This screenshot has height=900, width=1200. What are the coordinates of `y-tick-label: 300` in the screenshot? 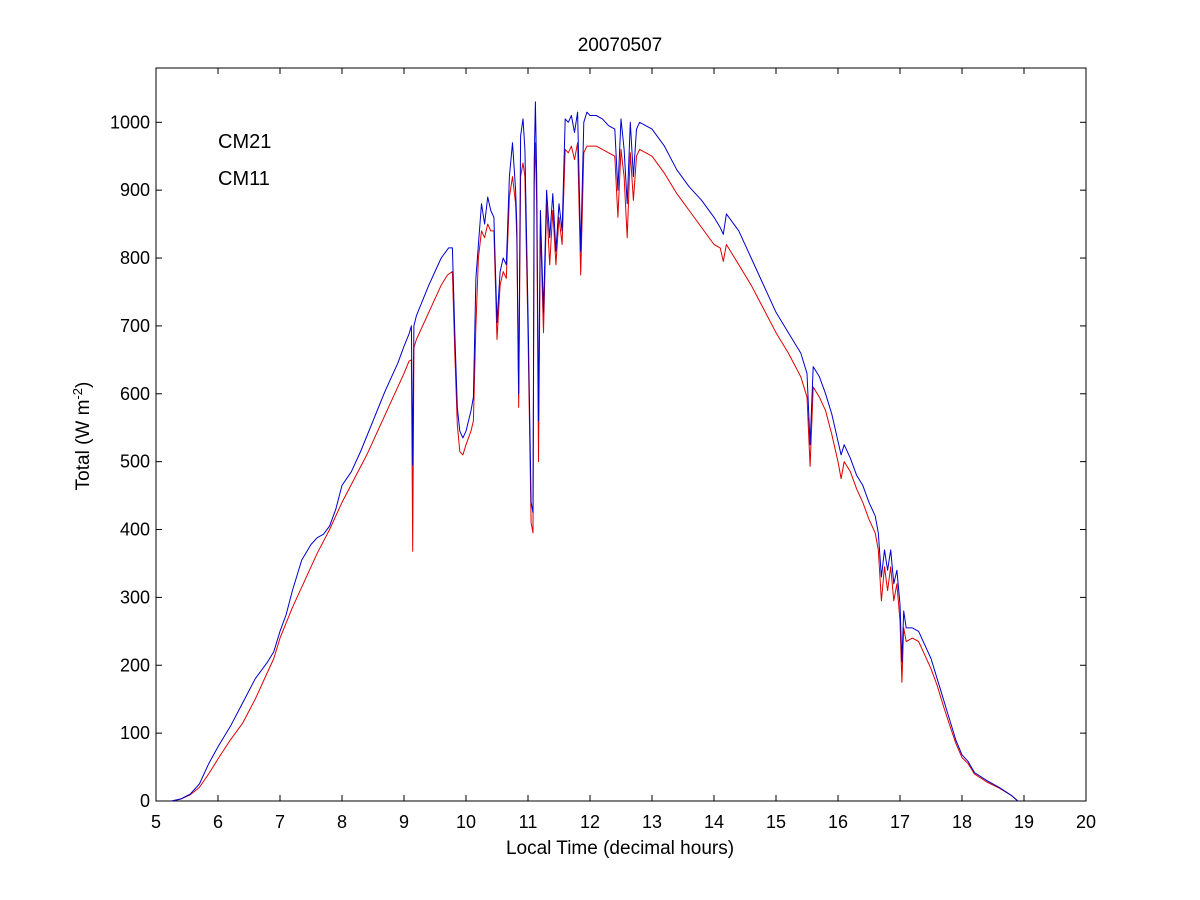 It's located at (135, 597).